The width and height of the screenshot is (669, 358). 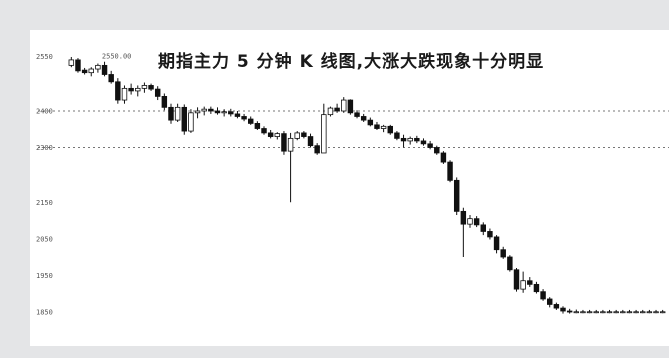 I want to click on y-tick-label: 1950, so click(x=44, y=276).